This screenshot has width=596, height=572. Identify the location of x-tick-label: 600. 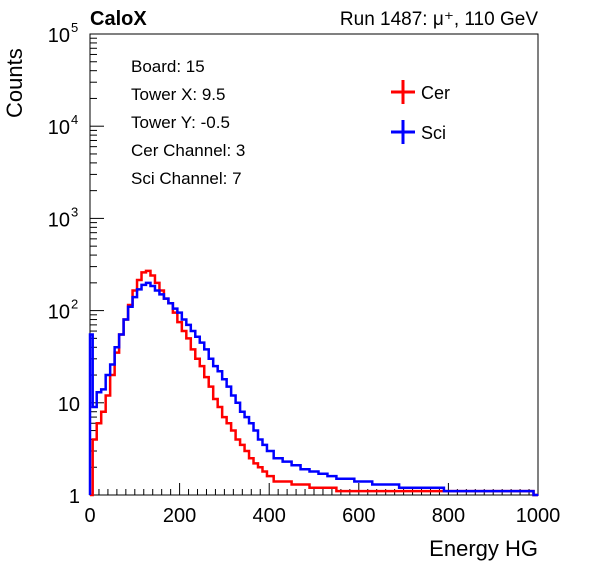
(358, 516).